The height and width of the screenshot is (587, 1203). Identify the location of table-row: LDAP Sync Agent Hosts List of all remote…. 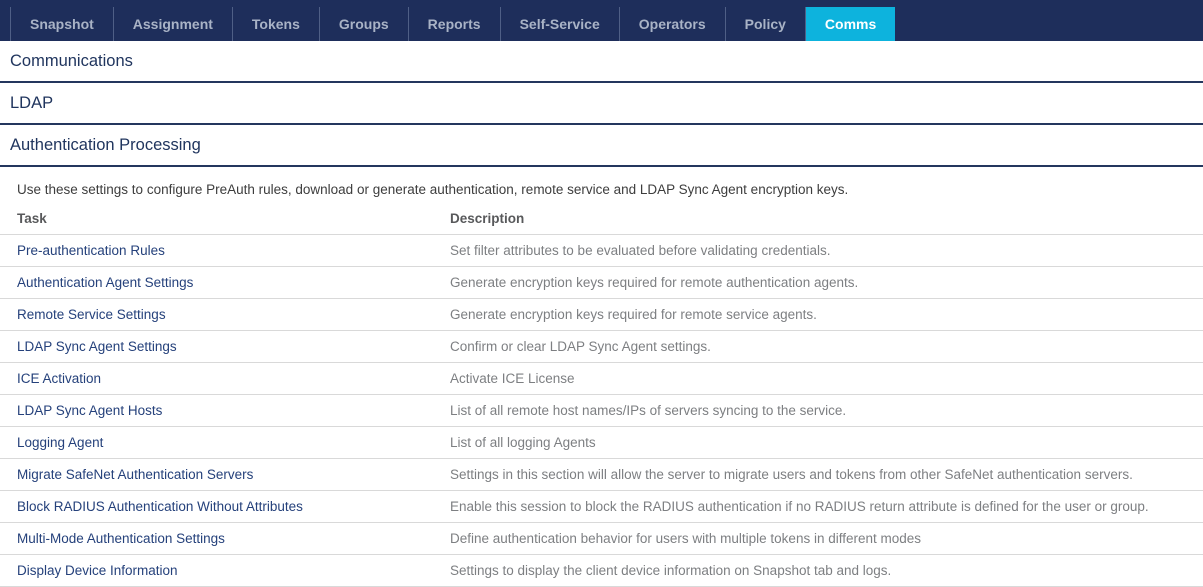
(601, 410).